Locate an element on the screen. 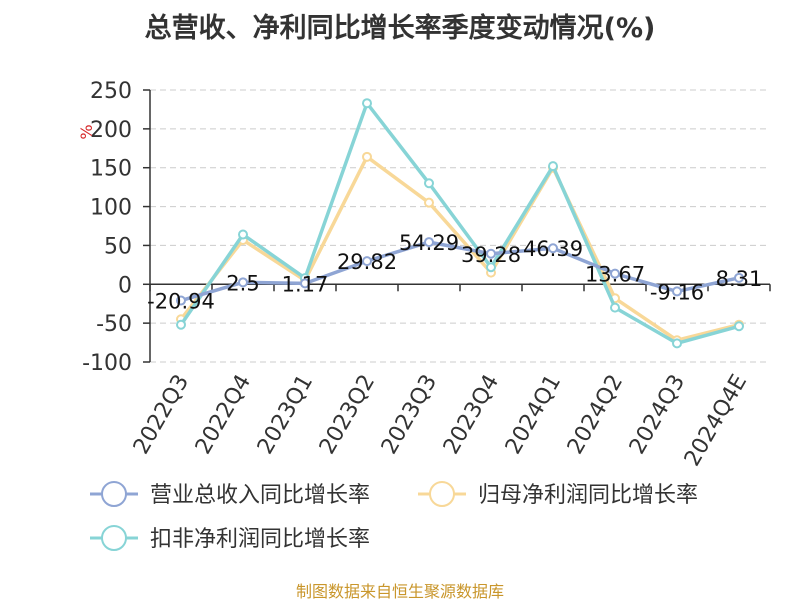 This screenshot has width=800, height=602. data-label: -9.16 is located at coordinates (677, 292).